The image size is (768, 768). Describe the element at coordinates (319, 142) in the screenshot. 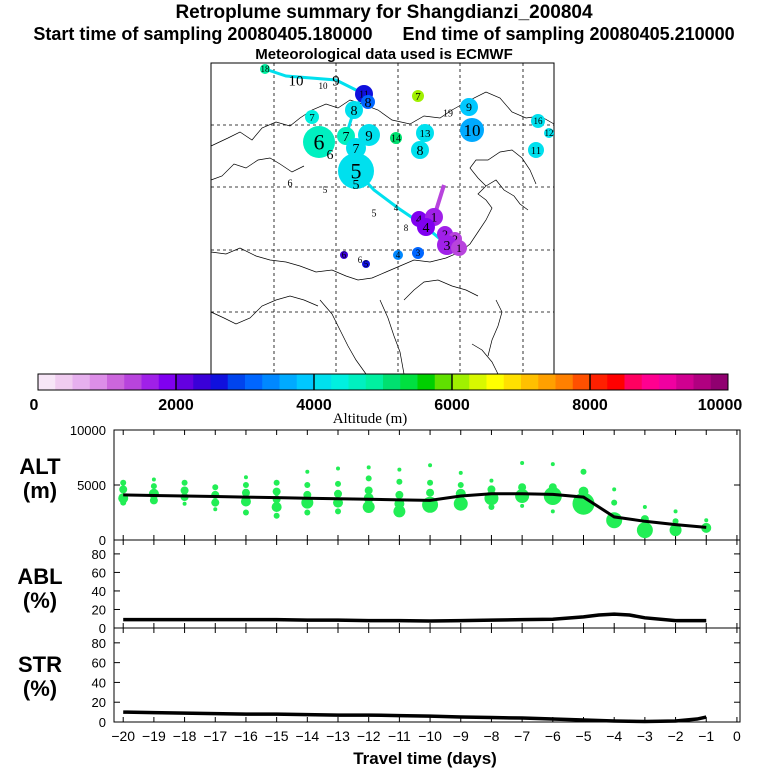

I see `plume-label-15: 6` at that location.